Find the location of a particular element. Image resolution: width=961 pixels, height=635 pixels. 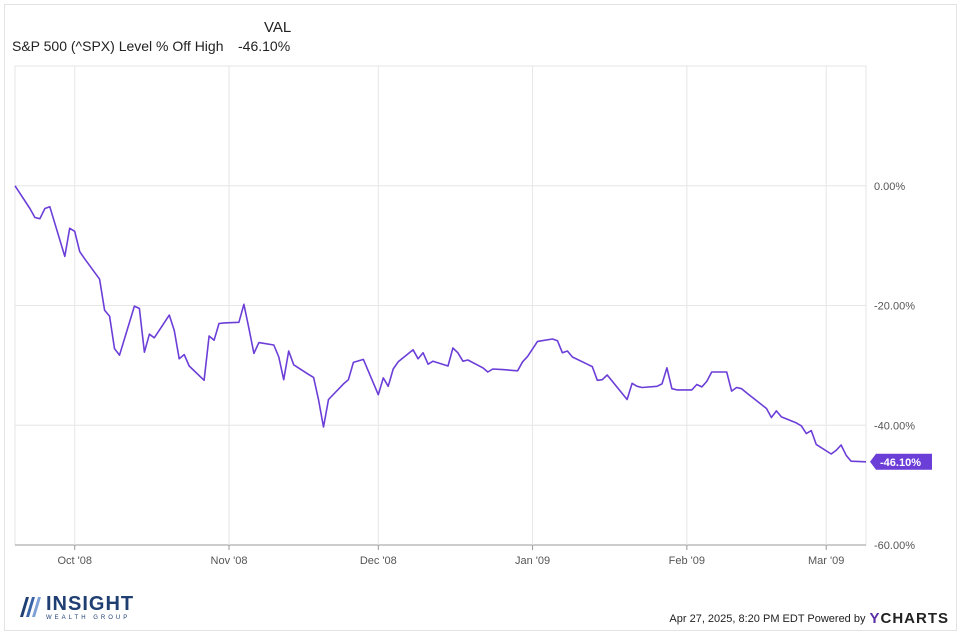

legend-value-header: VAL is located at coordinates (278, 27).